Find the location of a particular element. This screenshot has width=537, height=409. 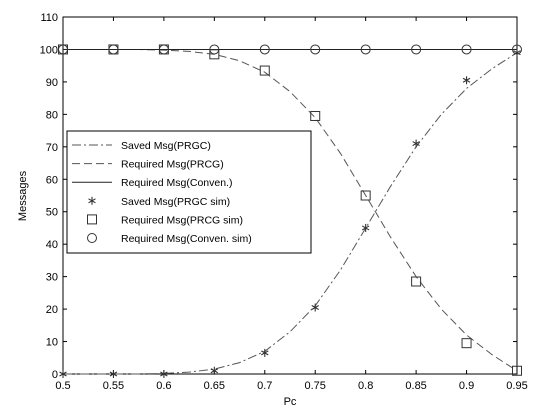

x-tick-label: 0.75 is located at coordinates (315, 386).